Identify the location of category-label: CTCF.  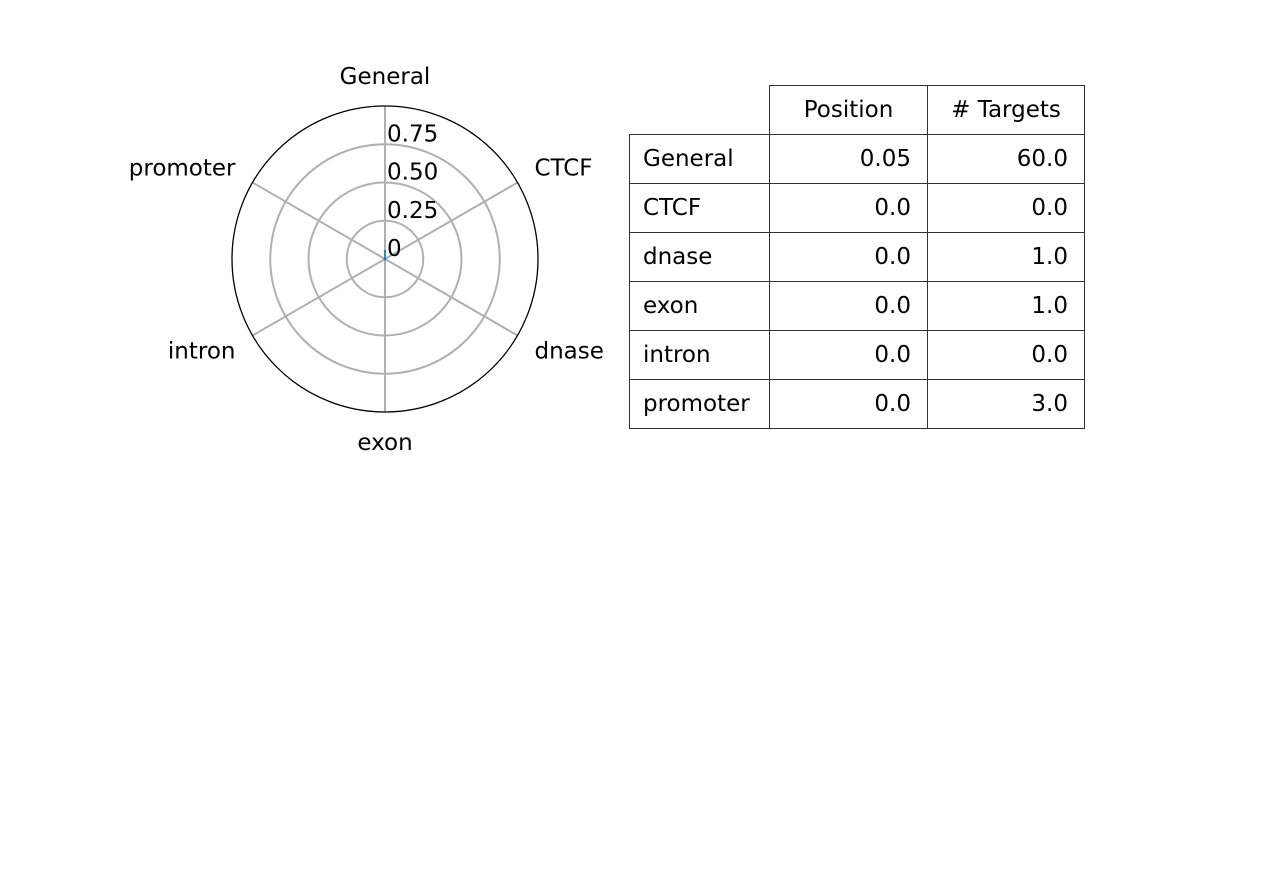
(563, 169).